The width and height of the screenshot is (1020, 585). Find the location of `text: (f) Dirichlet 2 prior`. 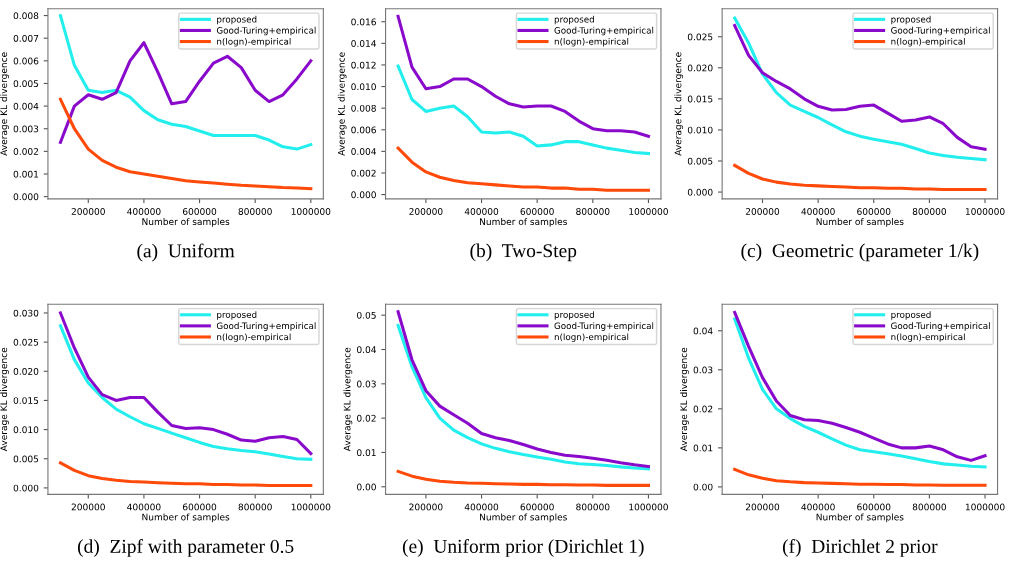

text: (f) Dirichlet 2 prior is located at coordinates (860, 548).